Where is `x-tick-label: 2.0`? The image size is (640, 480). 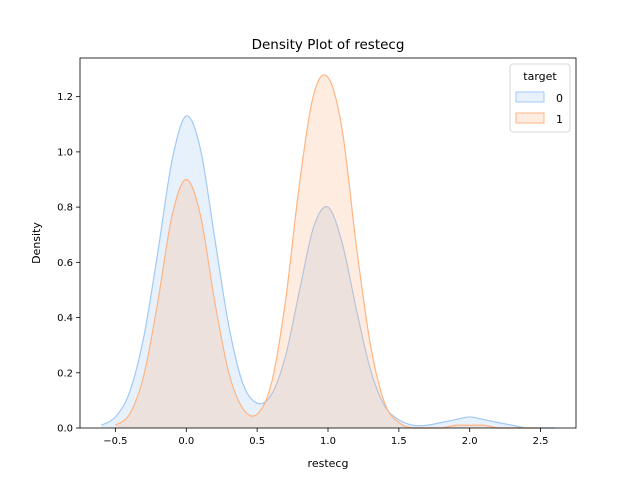 x-tick-label: 2.0 is located at coordinates (470, 441).